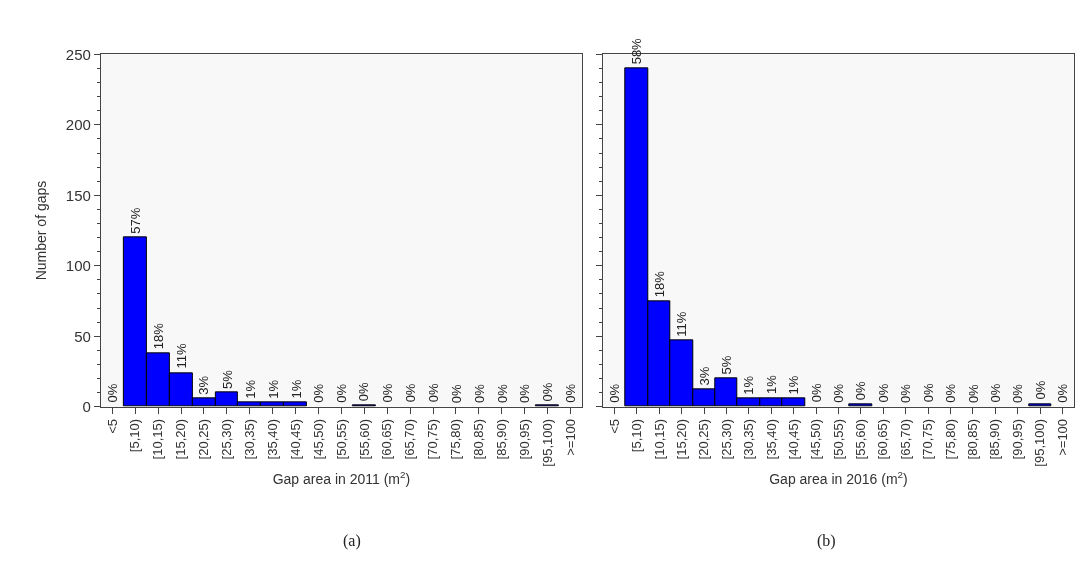  I want to click on y-tick-label: 0, so click(86, 406).